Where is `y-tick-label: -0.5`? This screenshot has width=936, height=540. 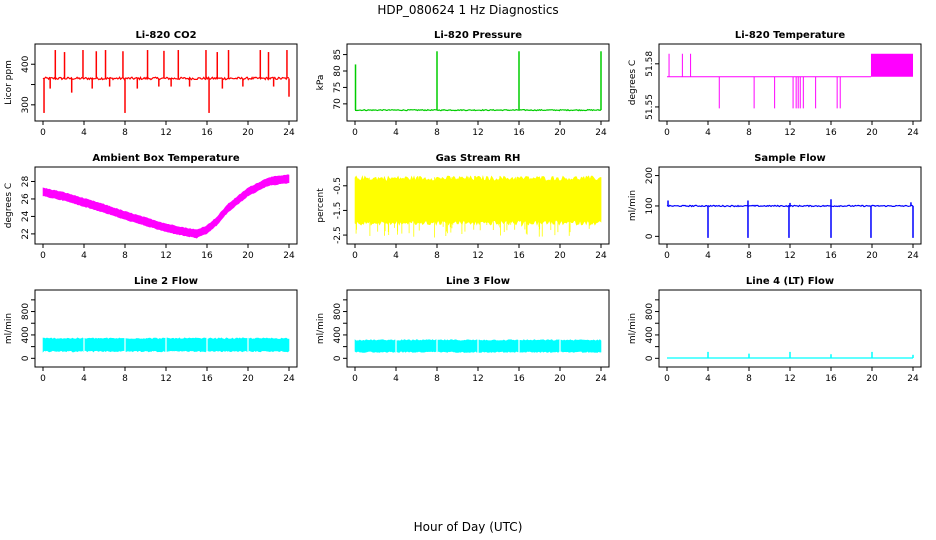
y-tick-label: -0.5 is located at coordinates (338, 186).